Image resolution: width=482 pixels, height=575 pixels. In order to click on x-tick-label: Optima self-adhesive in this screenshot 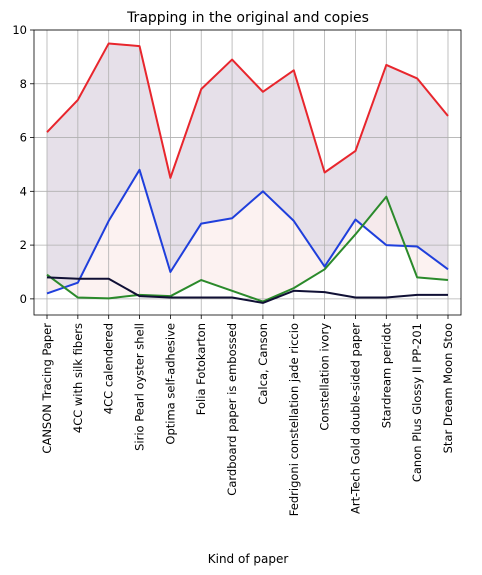, I will do `click(170, 384)`.